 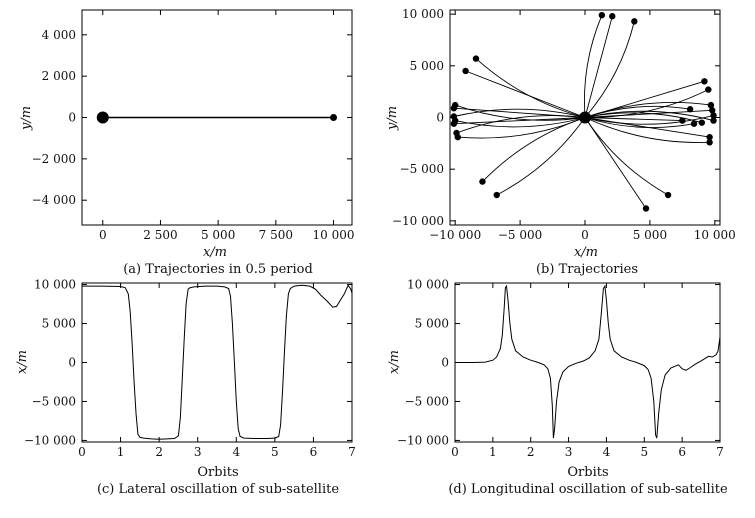 What do you see at coordinates (22, 362) in the screenshot?
I see `panel-c-ylabel: x/m` at bounding box center [22, 362].